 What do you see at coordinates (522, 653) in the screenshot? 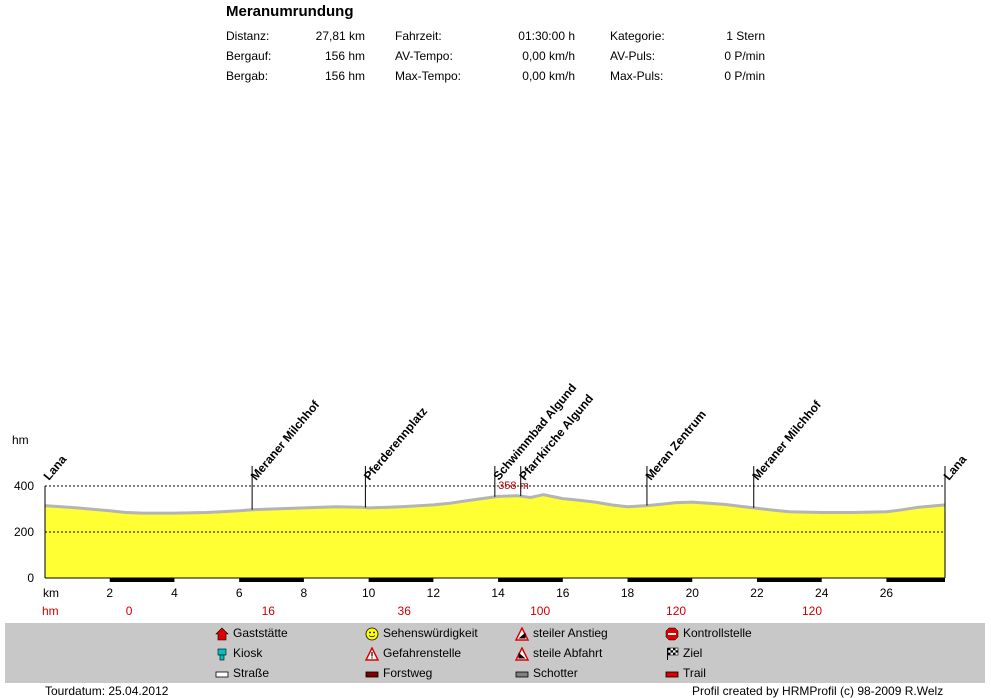
I see `steep-descent-icon` at bounding box center [522, 653].